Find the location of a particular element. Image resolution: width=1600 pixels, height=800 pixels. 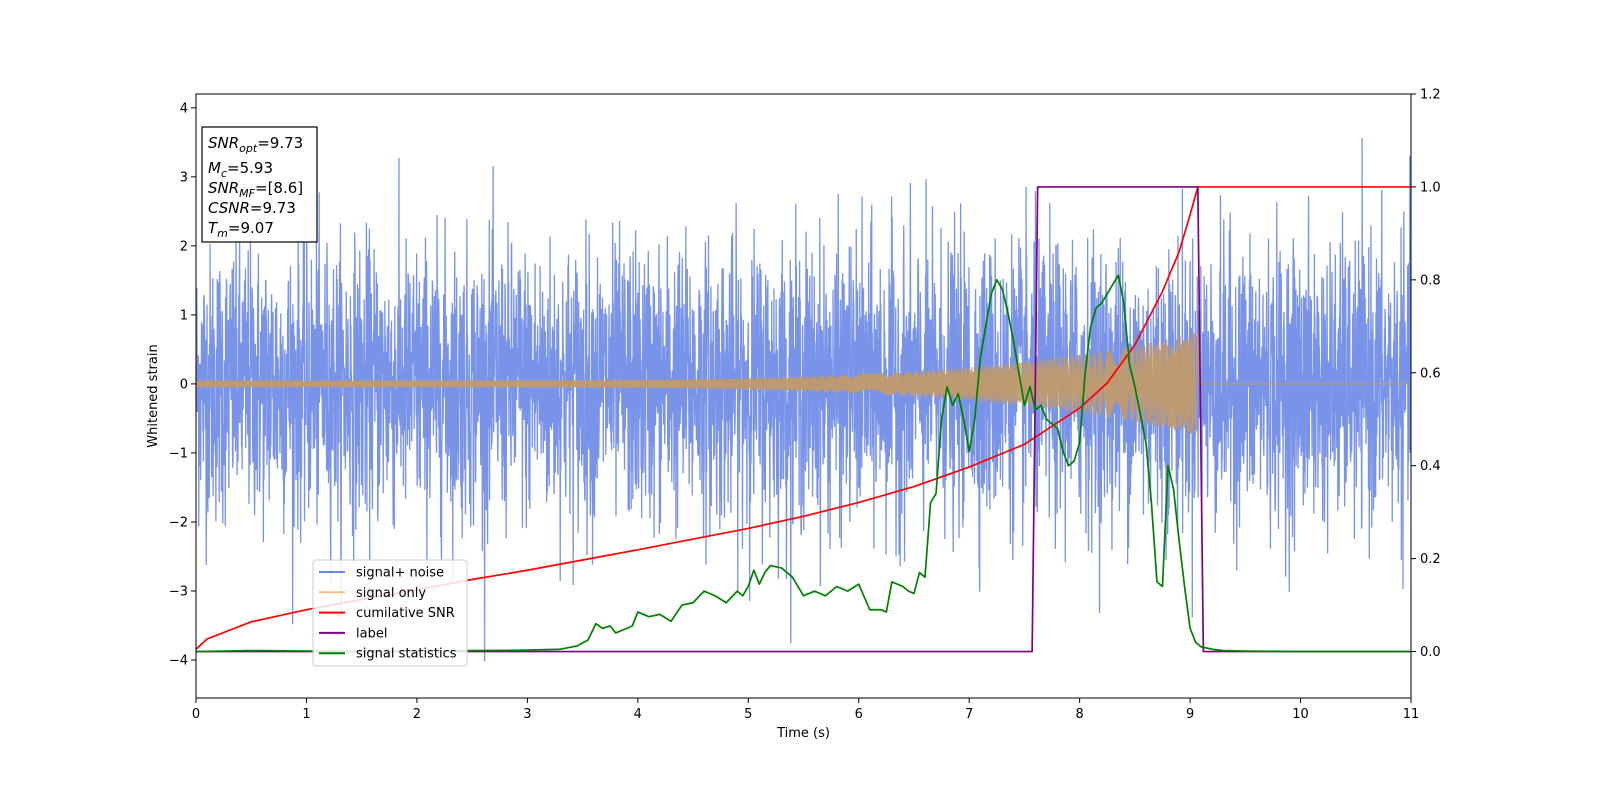

y-axis-label: Whitened strain is located at coordinates (153, 395).